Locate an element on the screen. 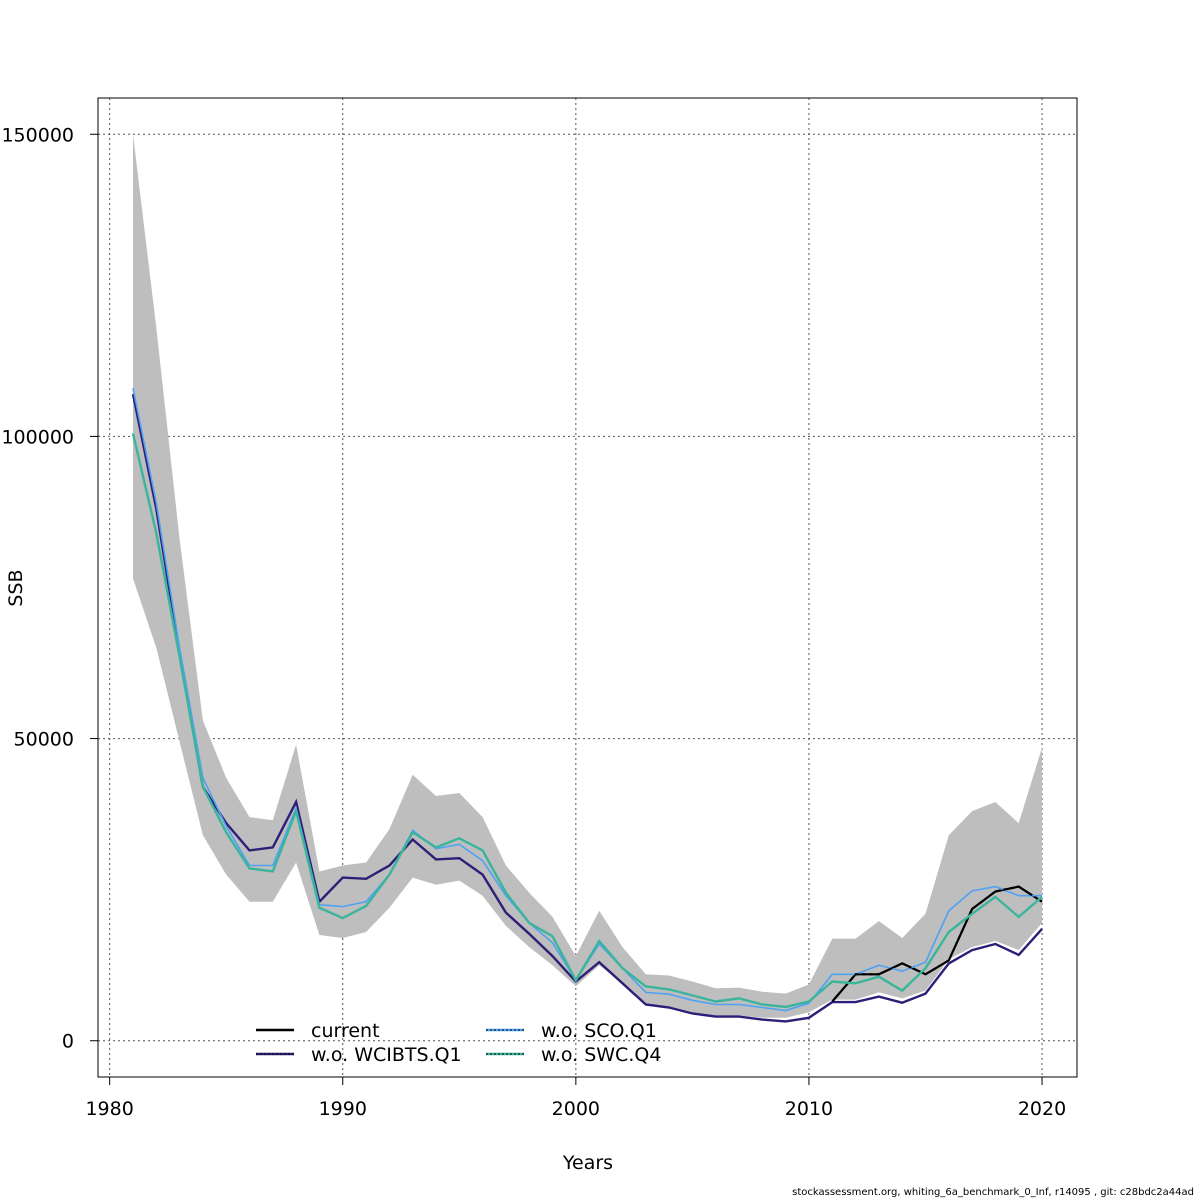  legend-label-w-o-sco-q1: w.o. SCO.Q1 is located at coordinates (599, 1031).